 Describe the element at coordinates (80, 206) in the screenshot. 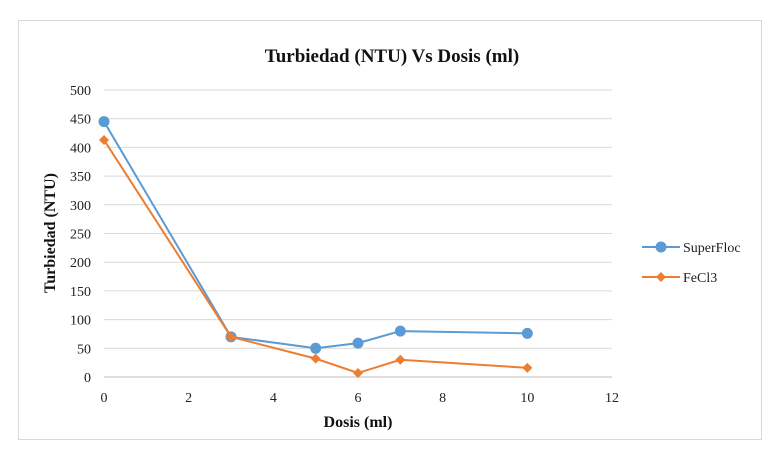

I see `y-tick-label: 300` at that location.